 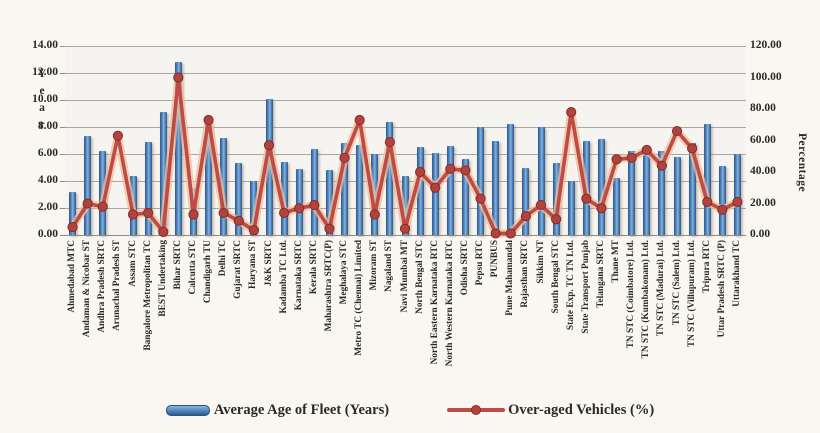 What do you see at coordinates (631, 294) in the screenshot?
I see `category-label: TN STC (Coimbatore) Ltd.` at bounding box center [631, 294].